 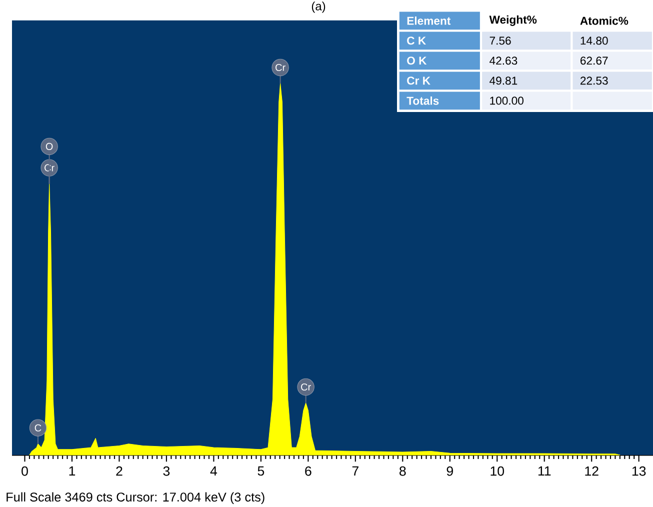 I want to click on x-tick-label: 13, so click(x=639, y=471).